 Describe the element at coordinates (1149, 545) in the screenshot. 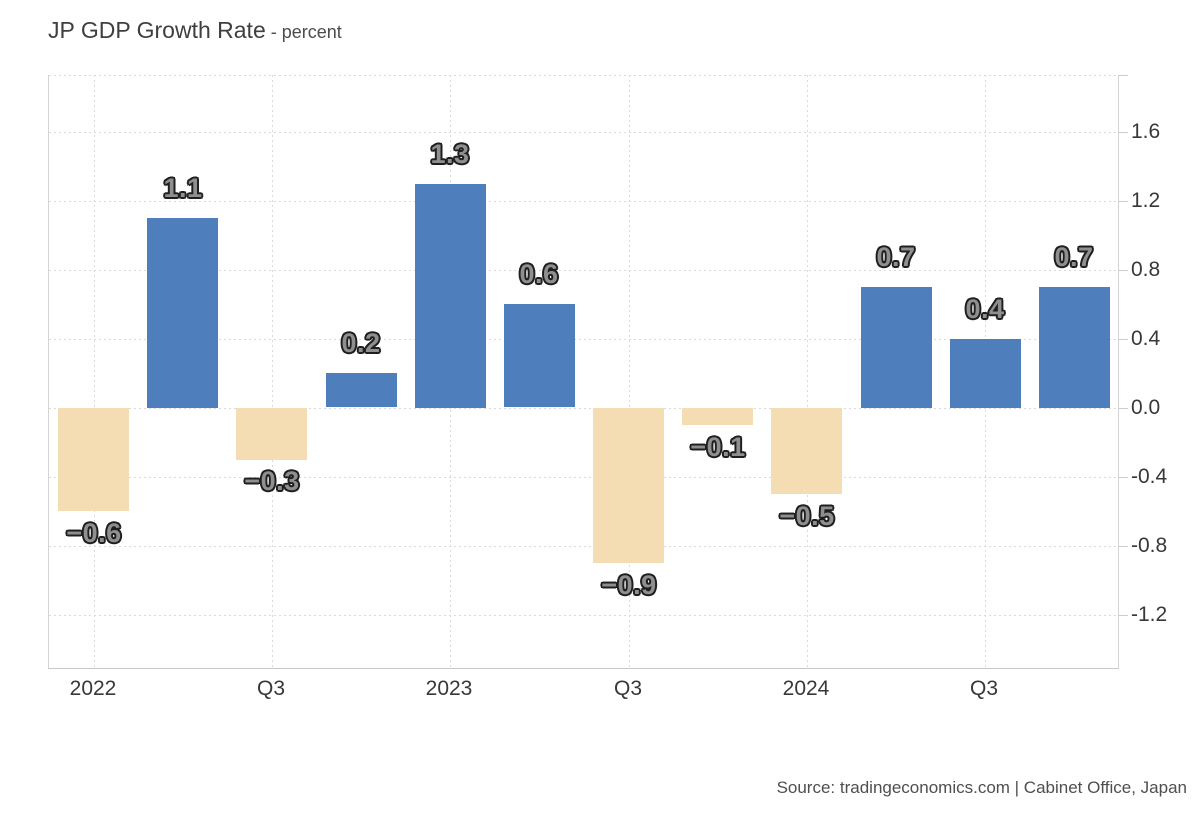

I see `y-axis-label: -0.8` at that location.